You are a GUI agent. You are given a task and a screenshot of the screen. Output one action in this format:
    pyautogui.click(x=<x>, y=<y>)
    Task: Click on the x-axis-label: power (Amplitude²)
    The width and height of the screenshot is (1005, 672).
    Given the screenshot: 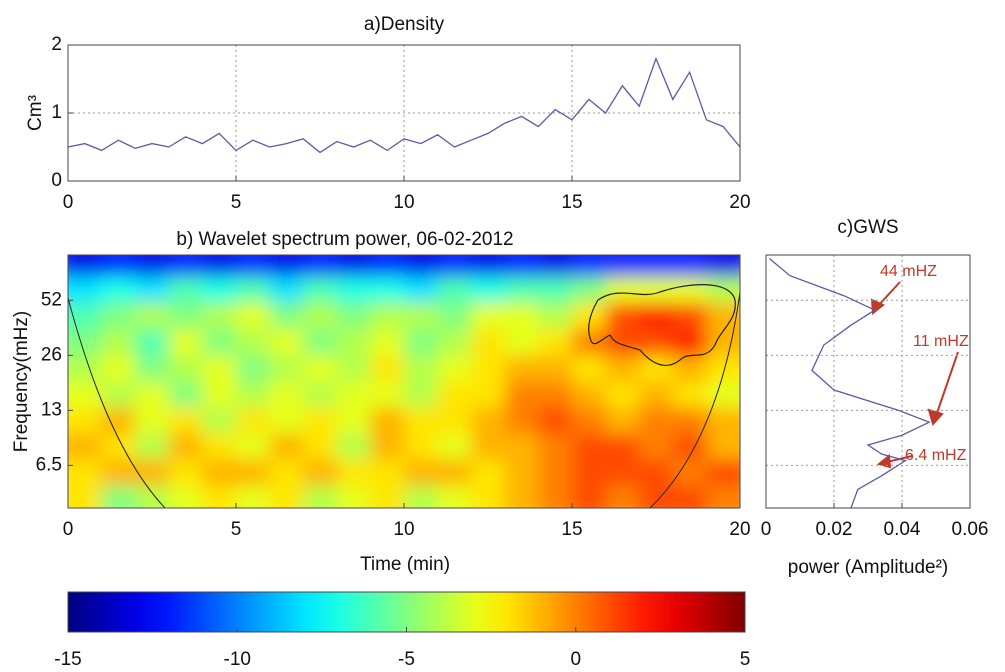 What is the action you would take?
    pyautogui.click(x=868, y=567)
    